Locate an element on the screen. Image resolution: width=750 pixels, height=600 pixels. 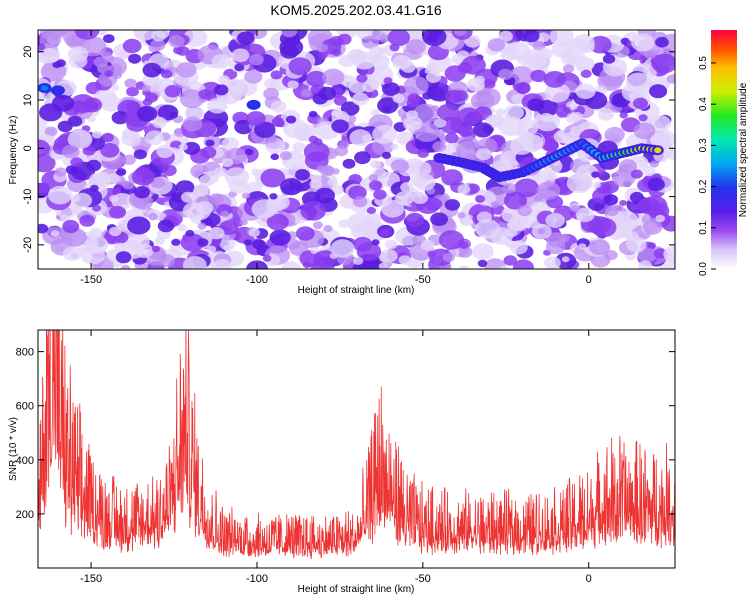
y-tick-label: 600 is located at coordinates (25, 407).